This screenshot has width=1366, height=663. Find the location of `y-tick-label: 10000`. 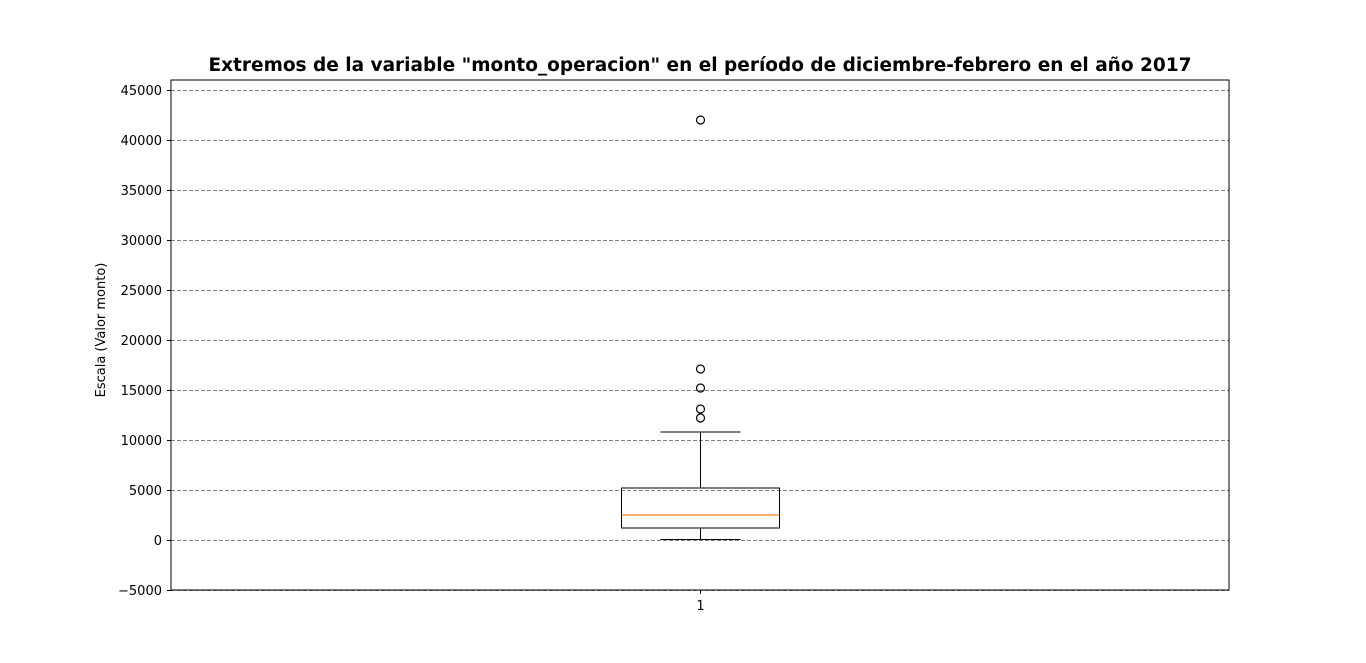

y-tick-label: 10000 is located at coordinates (141, 441).